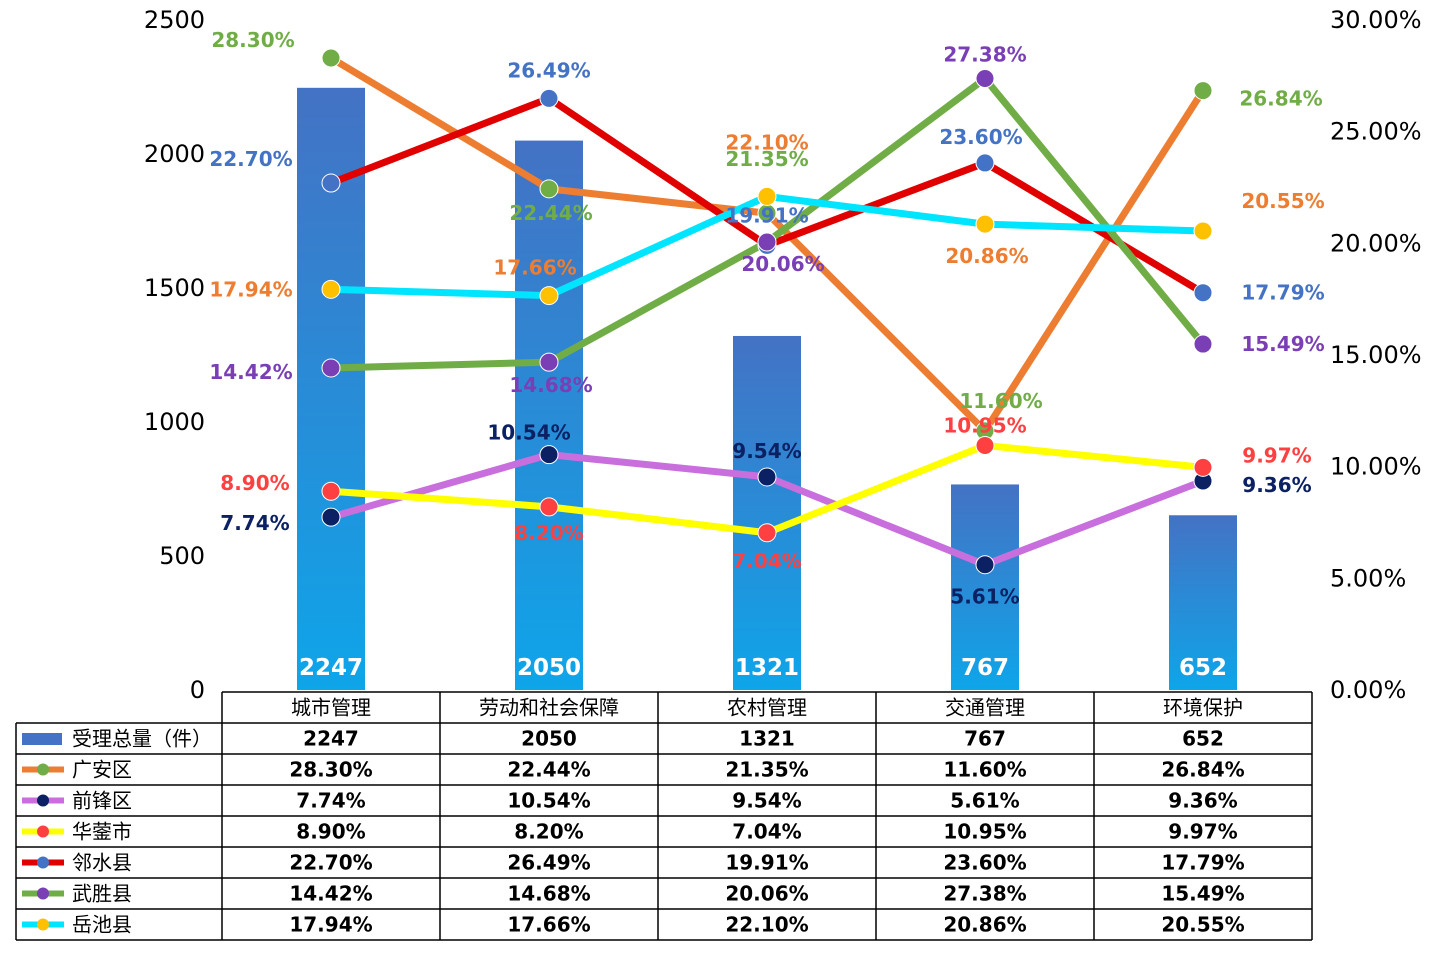 The height and width of the screenshot is (969, 1435). Describe the element at coordinates (254, 483) in the screenshot. I see `point-value-label: 8.90%` at that location.